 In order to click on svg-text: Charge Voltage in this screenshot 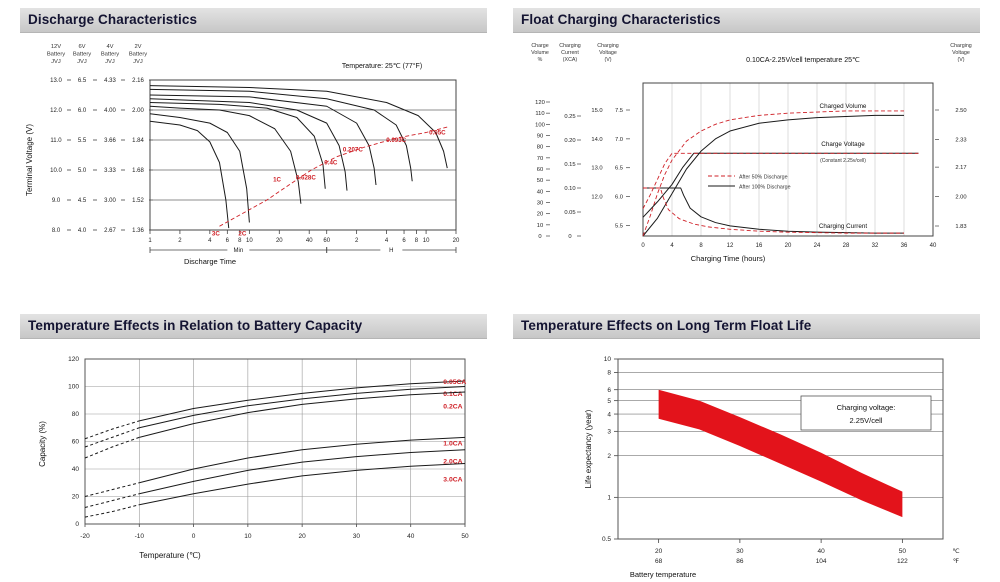, I will do `click(843, 144)`.